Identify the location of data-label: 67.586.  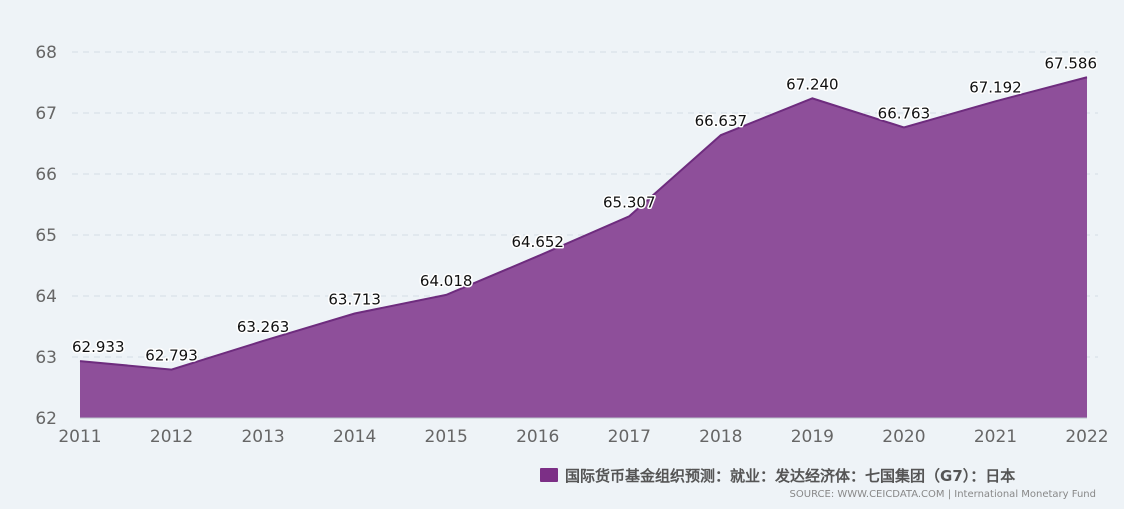
(1071, 63).